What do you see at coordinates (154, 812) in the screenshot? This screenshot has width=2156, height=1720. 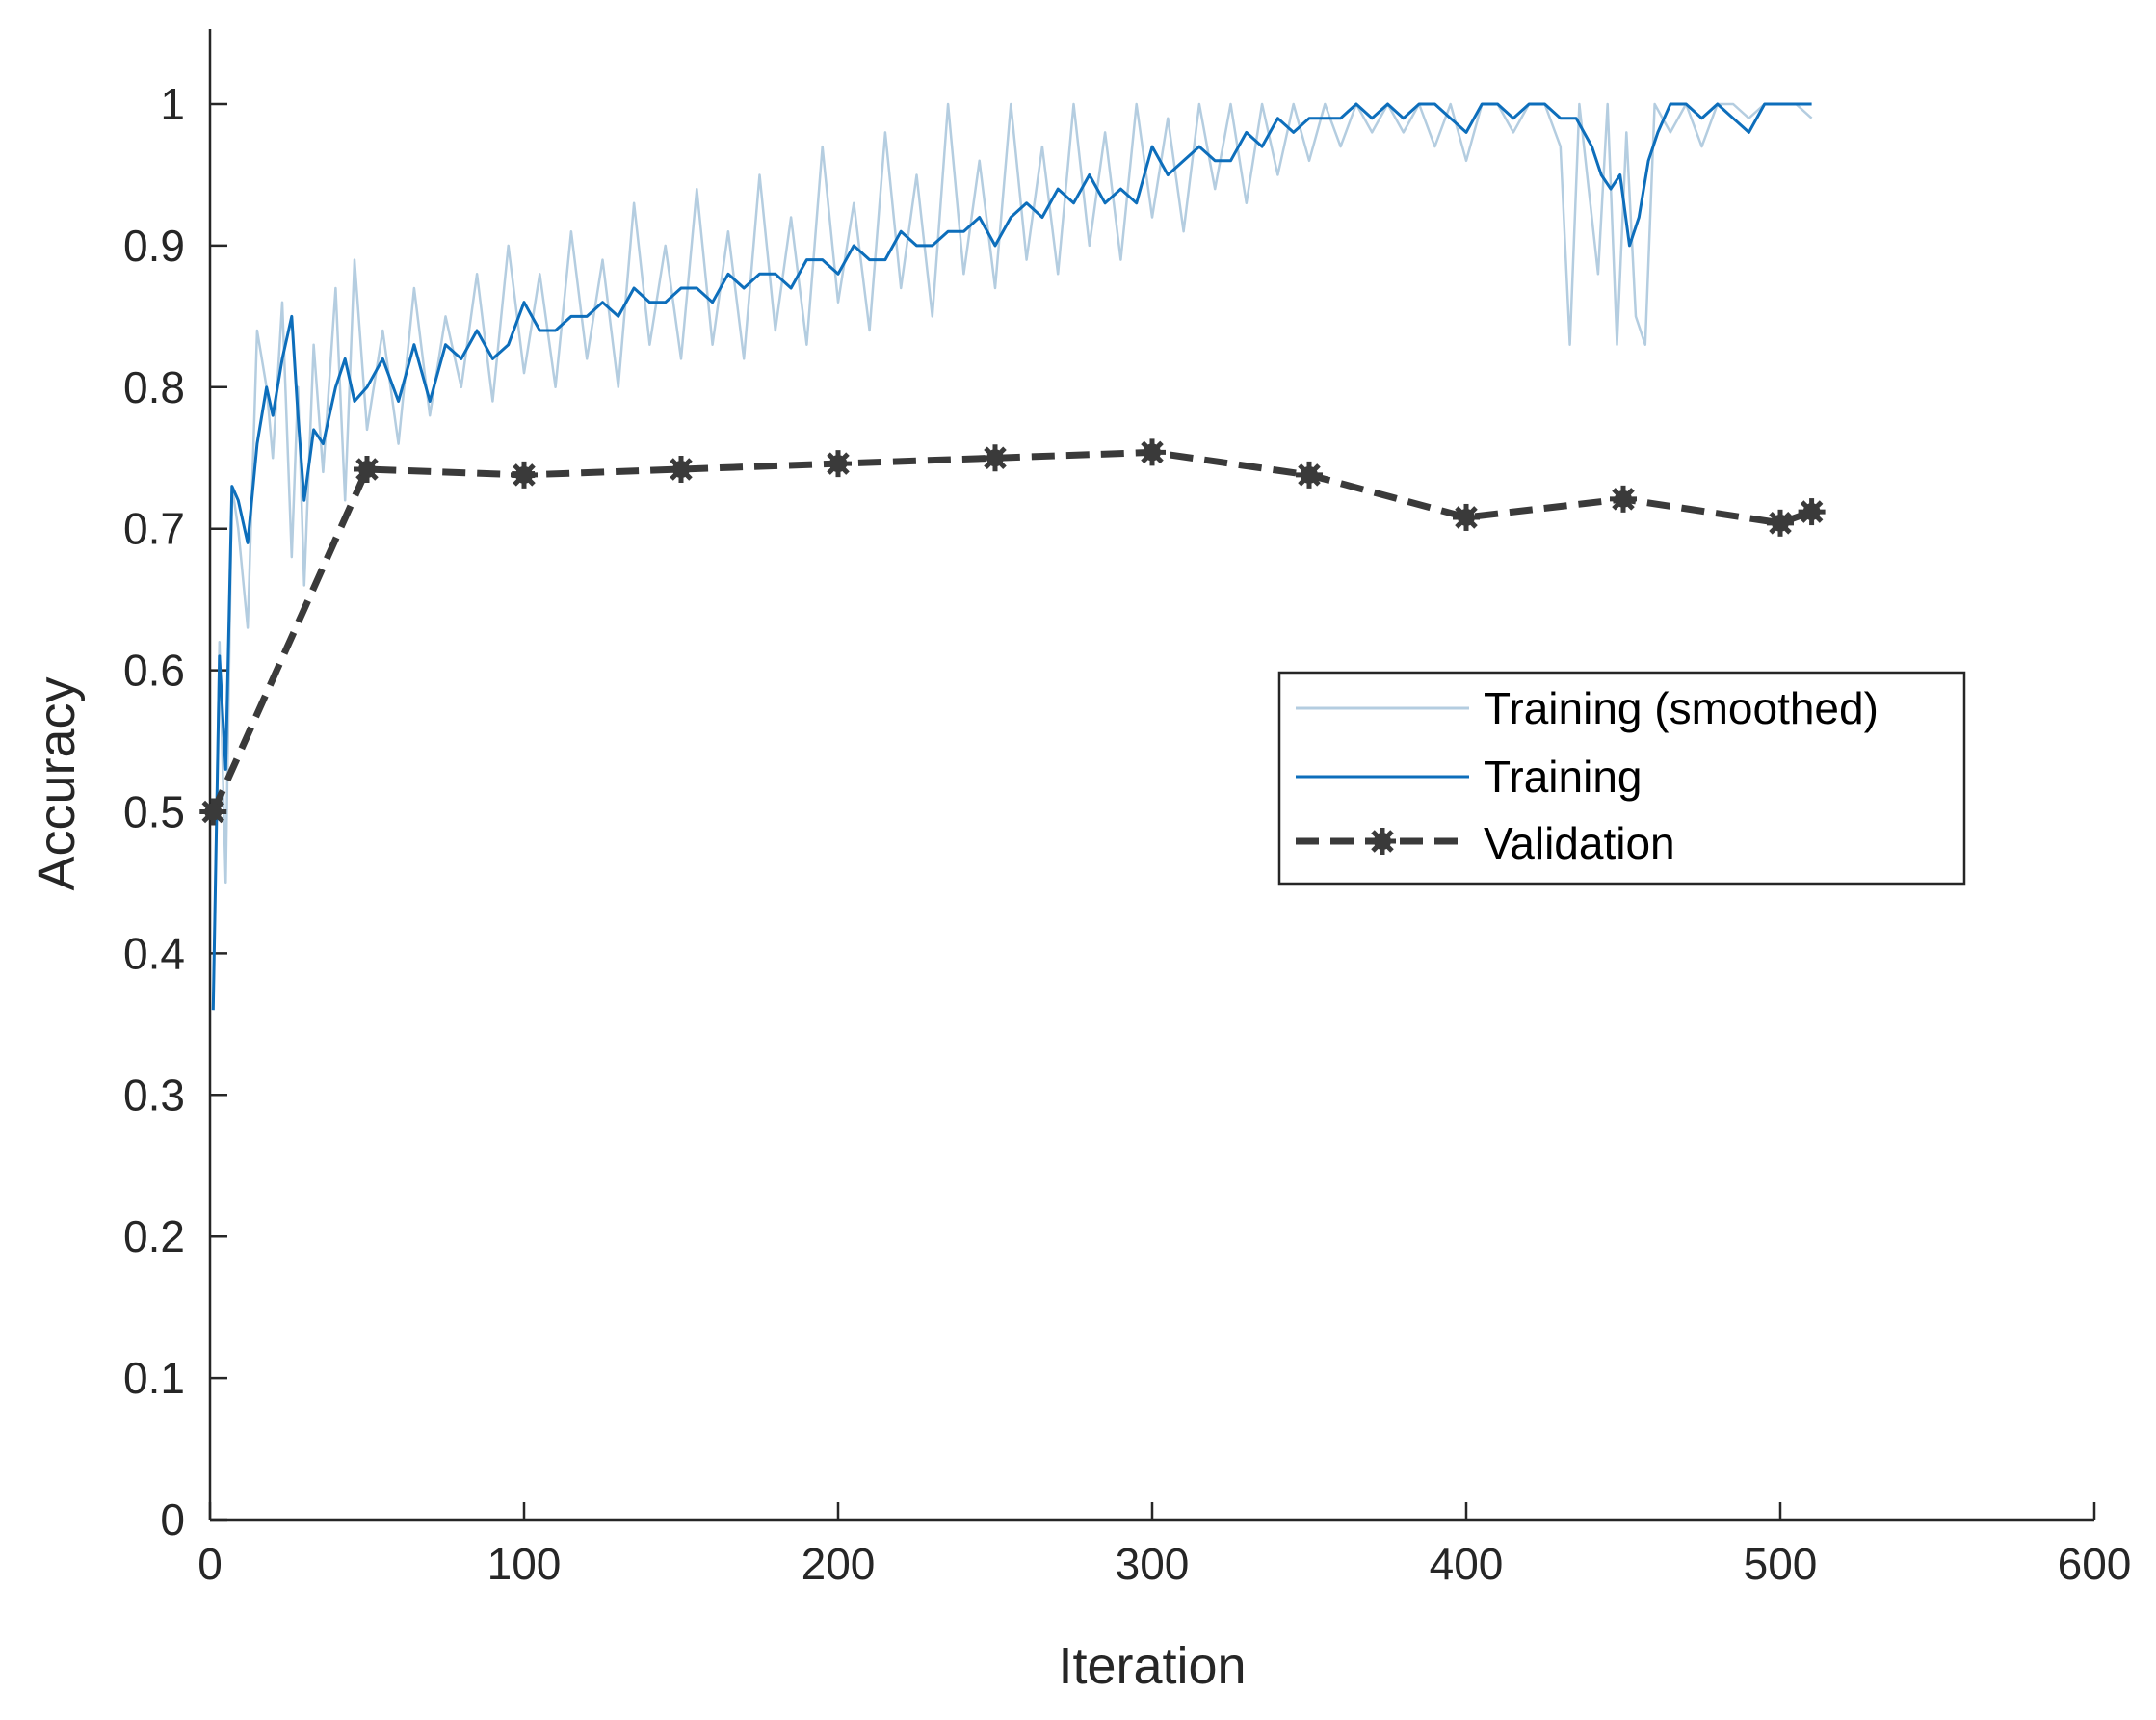 I see `y-tick-label: 0.5` at bounding box center [154, 812].